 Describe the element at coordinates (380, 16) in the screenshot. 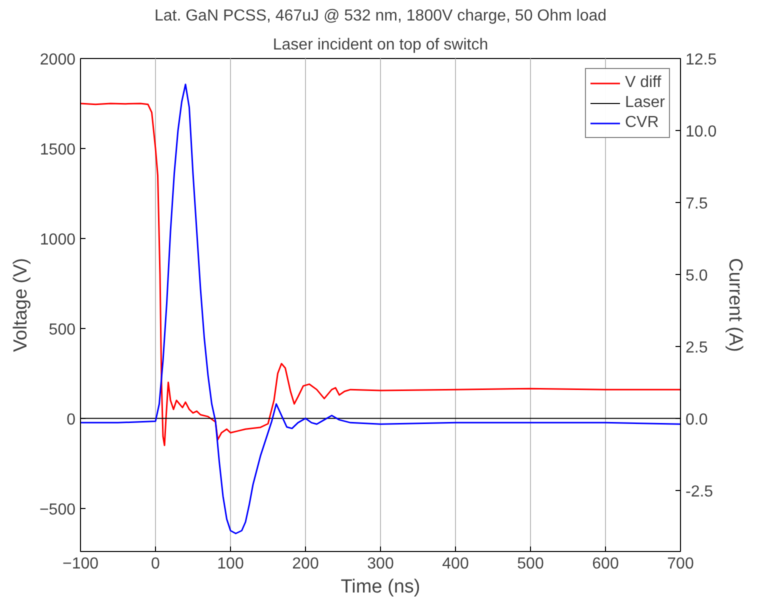

I see `chart-title: Lat. GaN PCSS, 467uJ @ 532 nm, 1800V charge, 50 Ohm load` at that location.